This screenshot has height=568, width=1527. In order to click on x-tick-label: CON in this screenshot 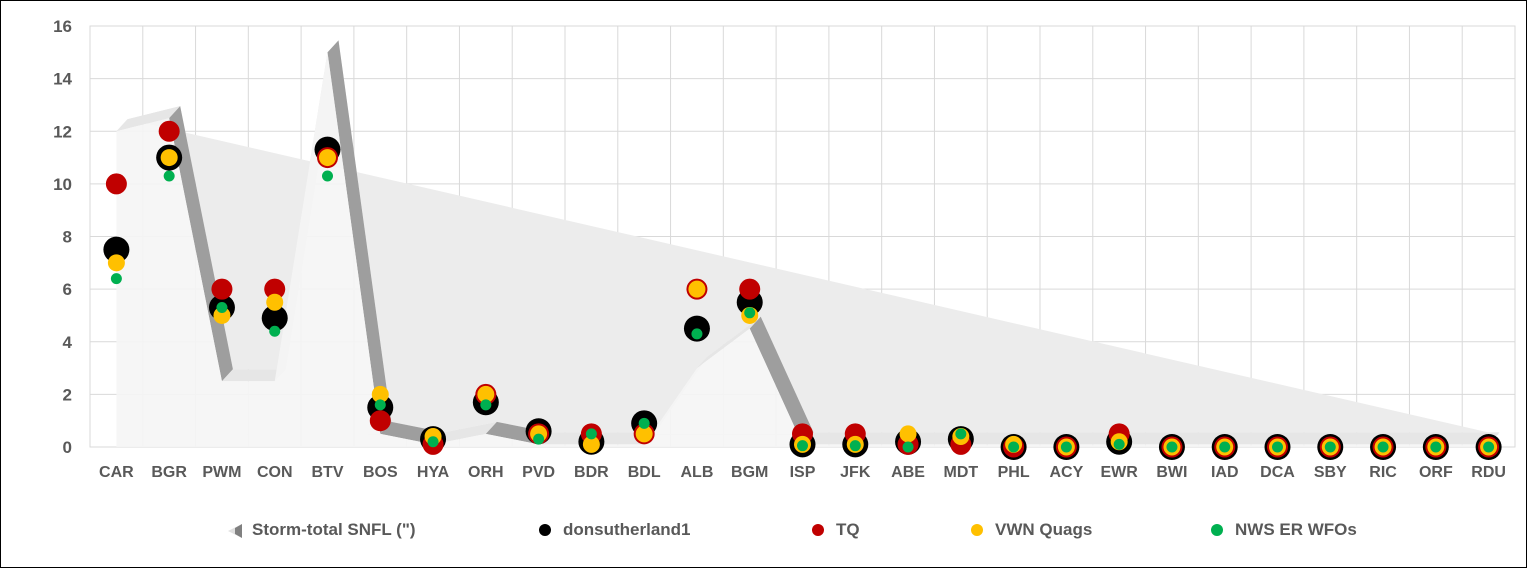, I will do `click(275, 472)`.